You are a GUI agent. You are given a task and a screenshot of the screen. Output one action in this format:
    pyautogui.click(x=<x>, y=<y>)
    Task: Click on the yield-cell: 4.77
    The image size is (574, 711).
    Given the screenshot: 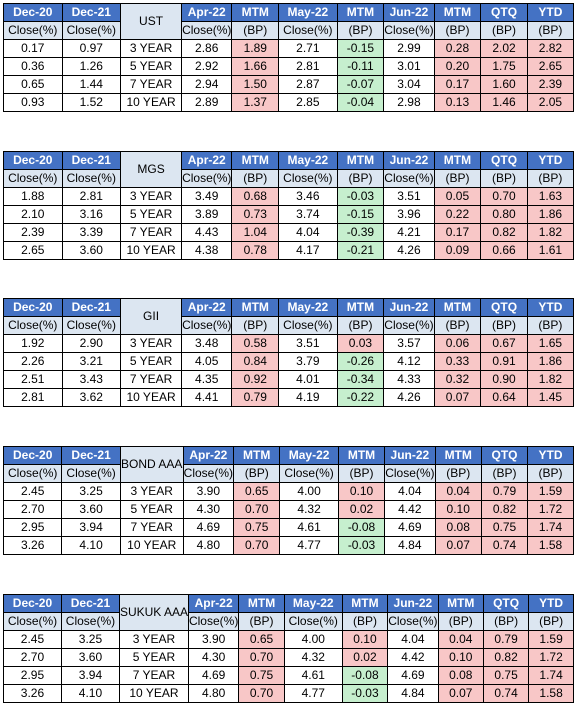 What is the action you would take?
    pyautogui.click(x=313, y=693)
    